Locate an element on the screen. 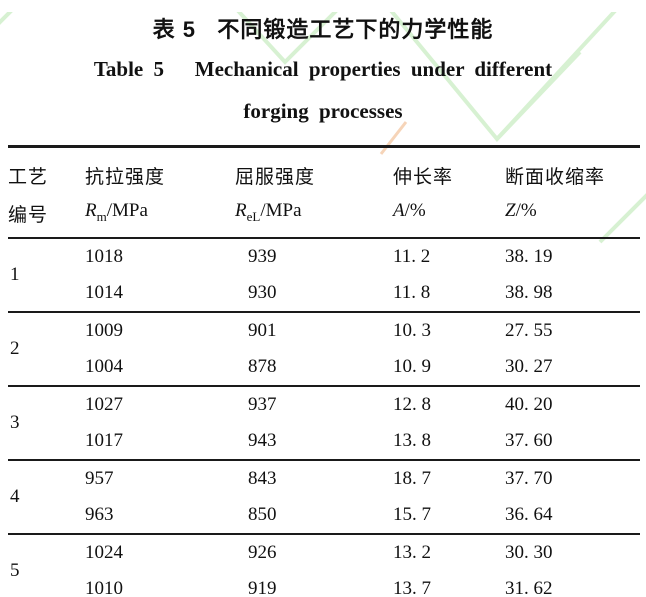 This screenshot has width=646, height=597. column-header-line2: 编号 is located at coordinates (28, 215).